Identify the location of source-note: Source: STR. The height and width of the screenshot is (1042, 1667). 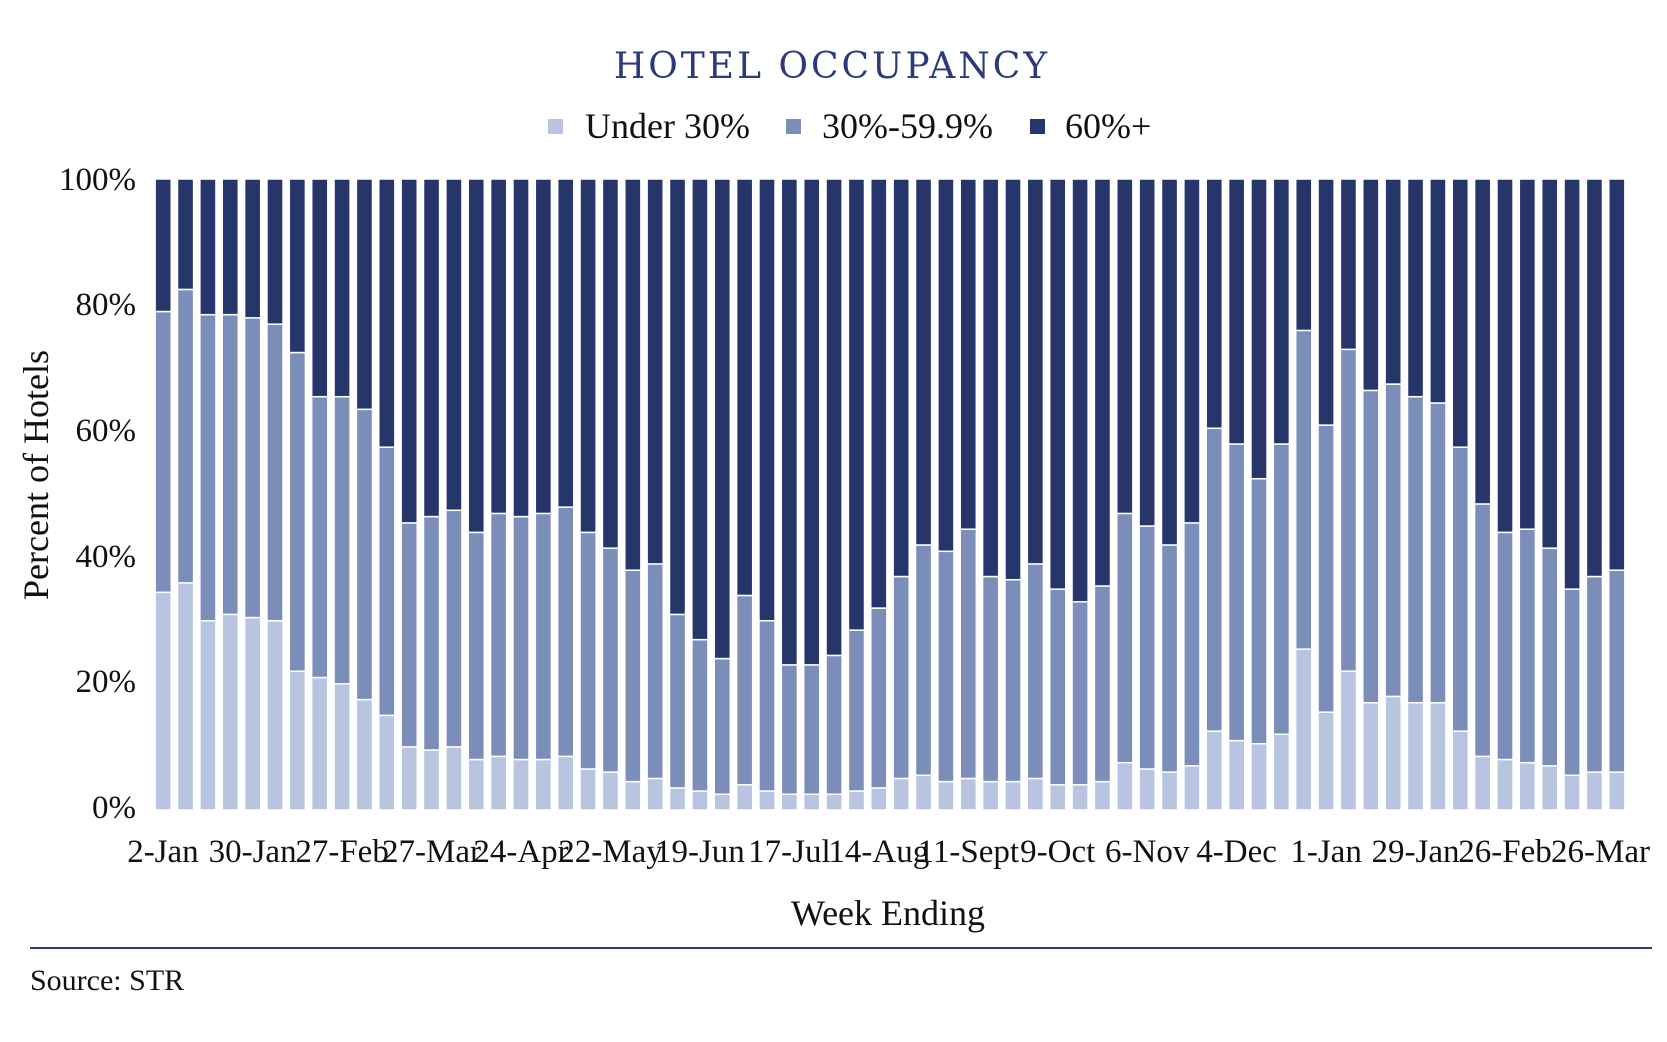
(107, 980).